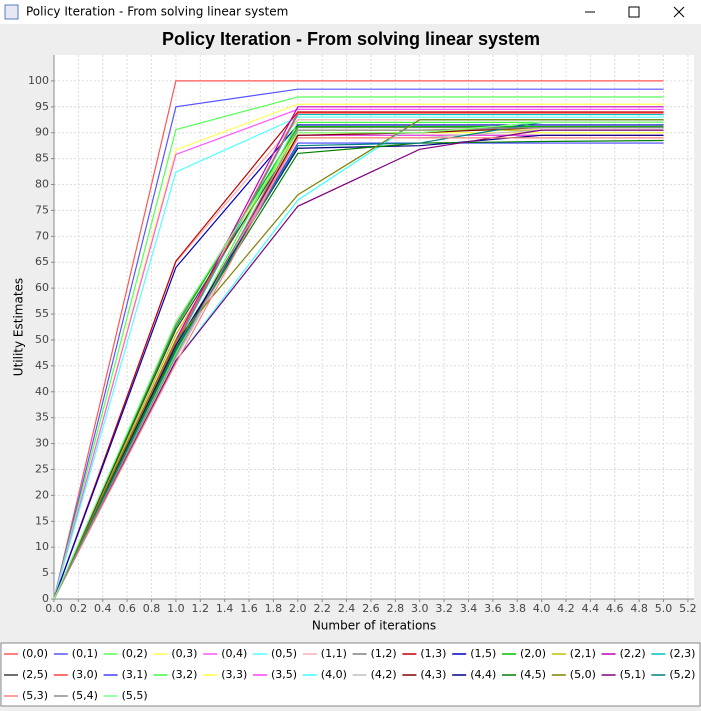  Describe the element at coordinates (42, 391) in the screenshot. I see `y-tick-label: 40` at that location.